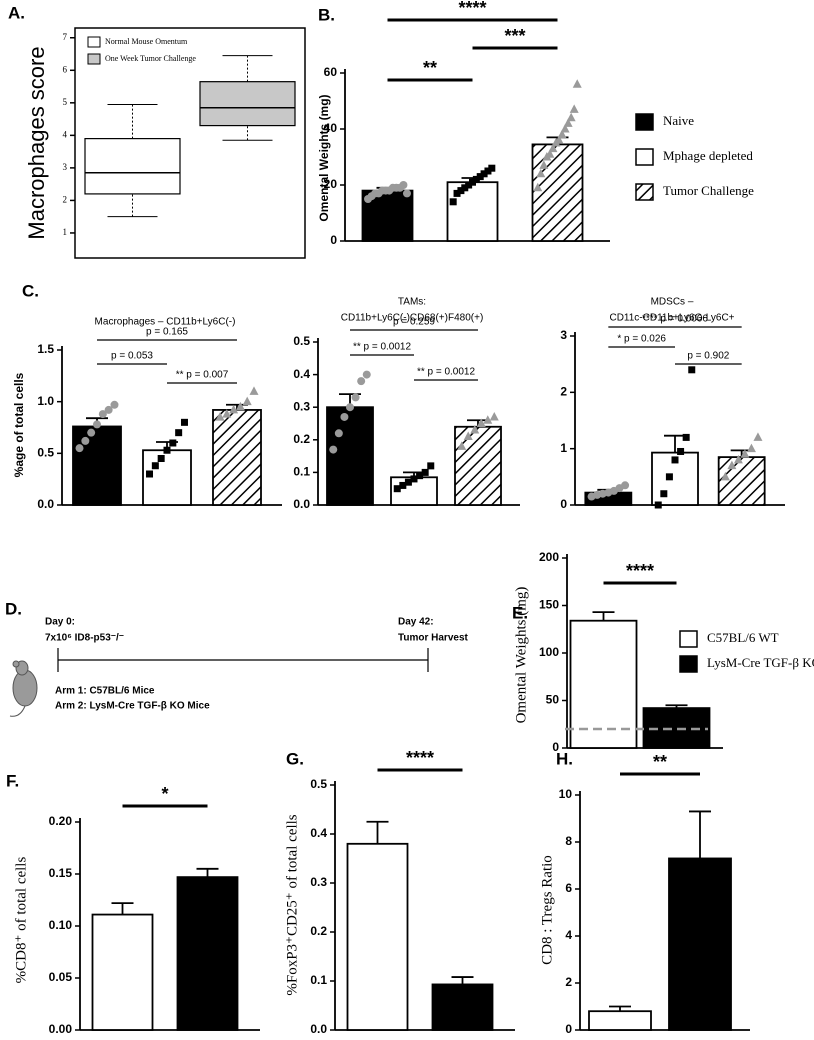  Describe the element at coordinates (430, 68) in the screenshot. I see `significance-label: **` at that location.